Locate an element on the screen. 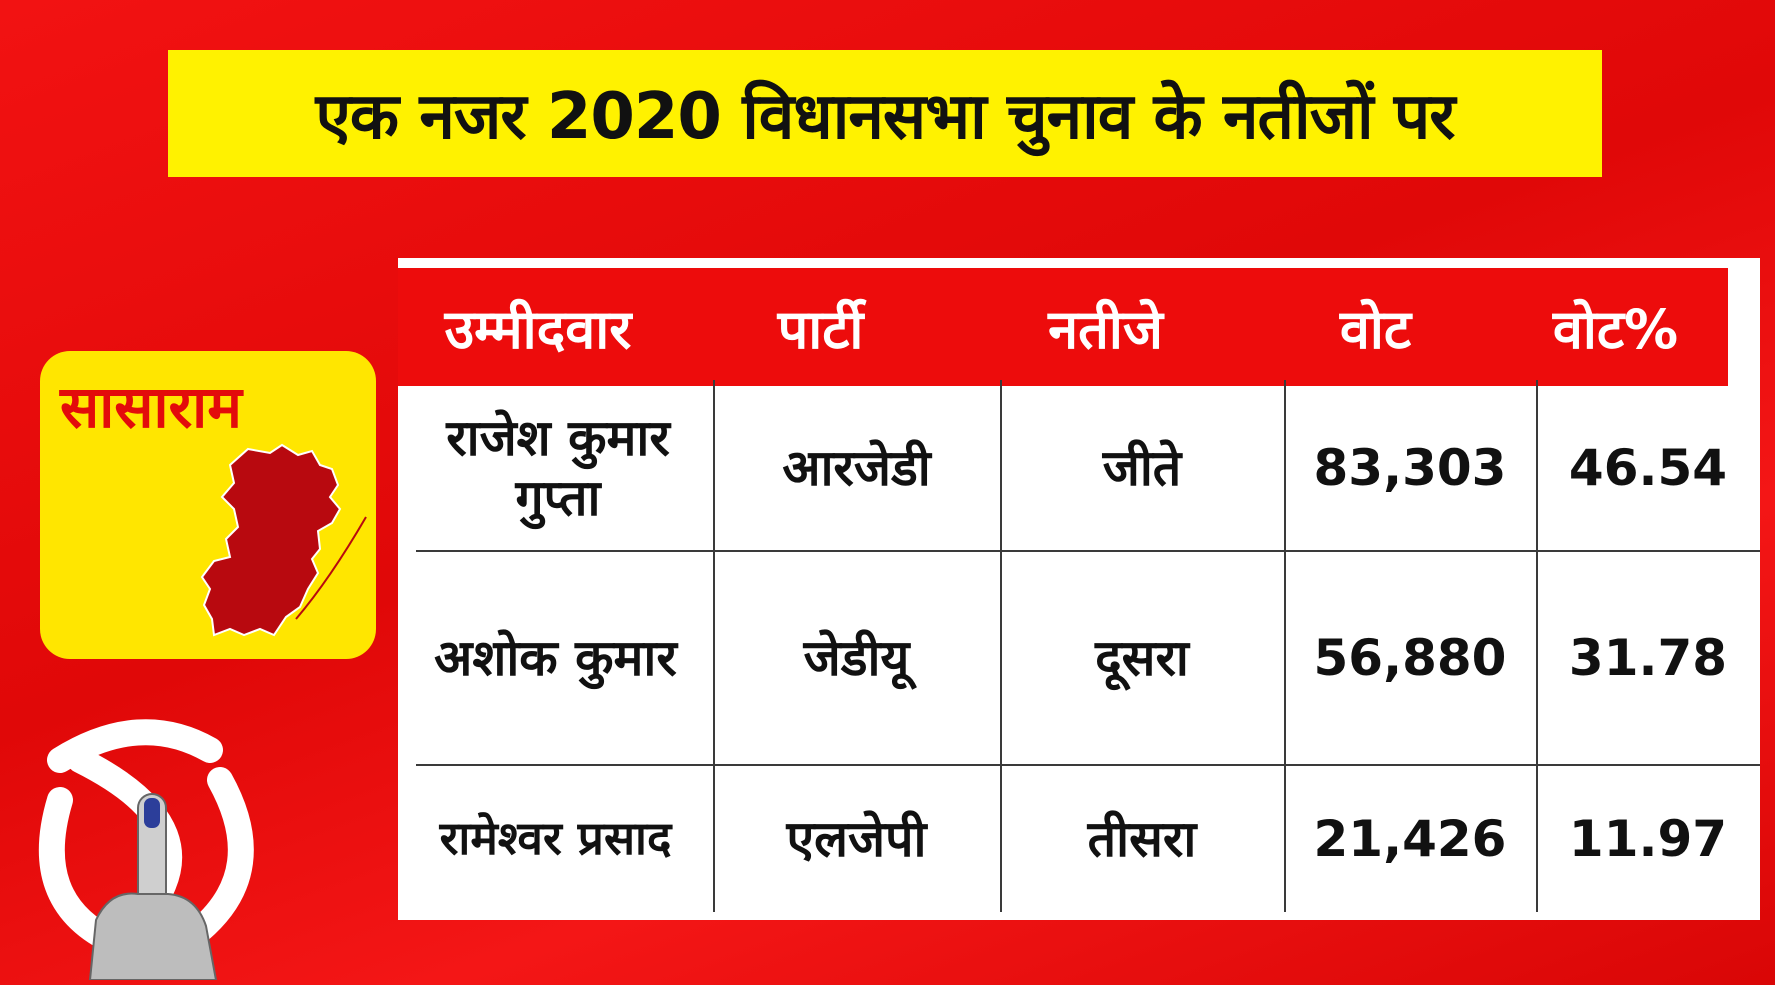  cell-result: दूसरा is located at coordinates (1142, 658).